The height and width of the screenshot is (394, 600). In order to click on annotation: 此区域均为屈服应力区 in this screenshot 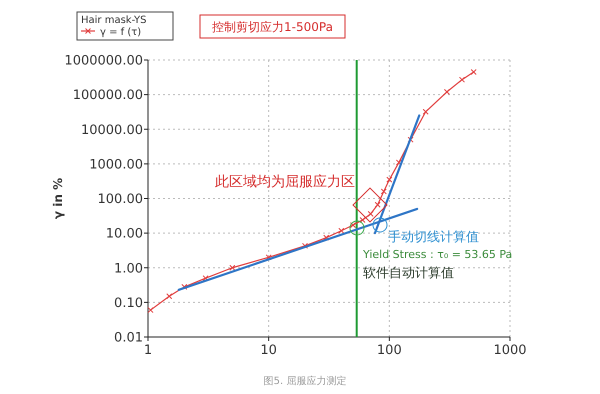, I will do `click(285, 182)`.